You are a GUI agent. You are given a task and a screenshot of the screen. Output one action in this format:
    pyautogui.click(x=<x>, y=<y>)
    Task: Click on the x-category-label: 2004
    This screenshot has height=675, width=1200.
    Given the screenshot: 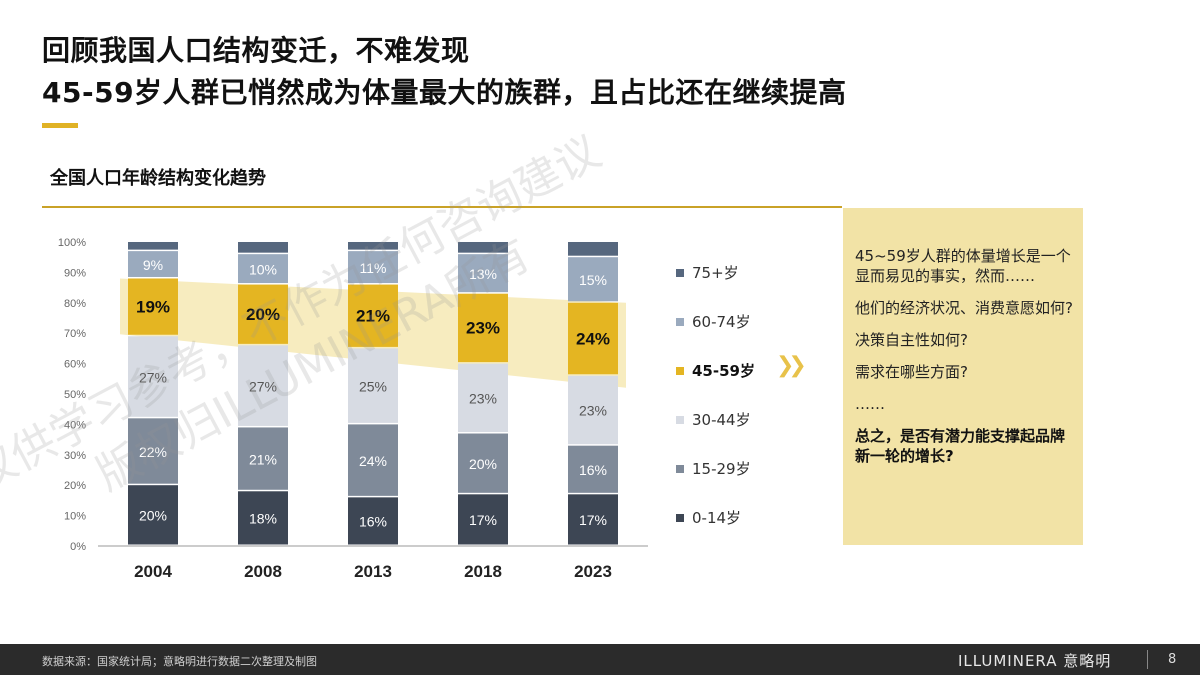 What is the action you would take?
    pyautogui.click(x=153, y=571)
    